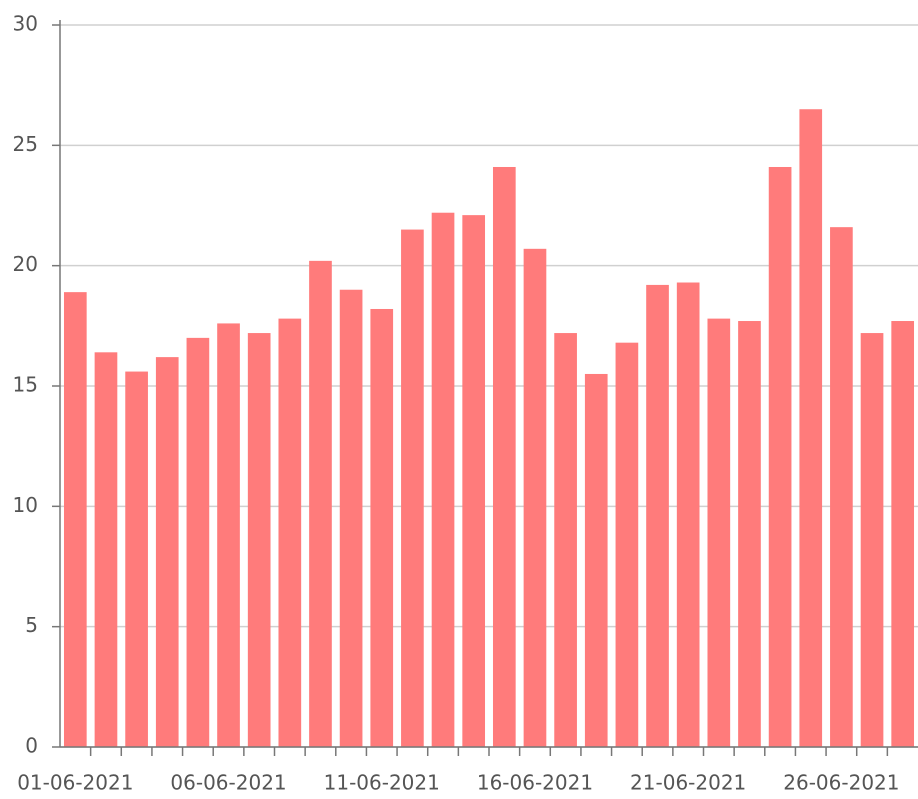 Image resolution: width=918 pixels, height=799 pixels. I want to click on y-tick-label: 30, so click(25, 24).